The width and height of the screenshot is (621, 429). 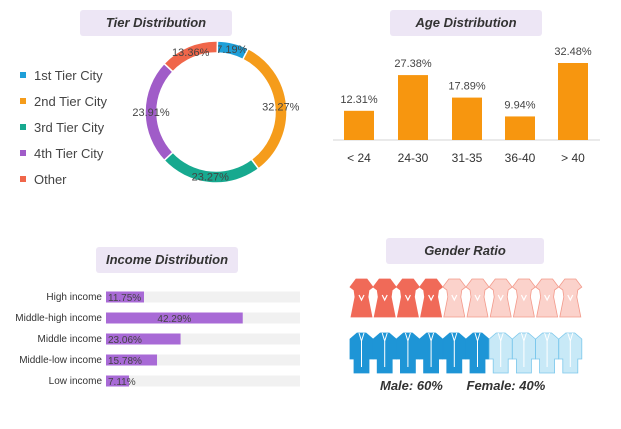 I want to click on legend-label: 2nd Tier City, so click(x=70, y=101).